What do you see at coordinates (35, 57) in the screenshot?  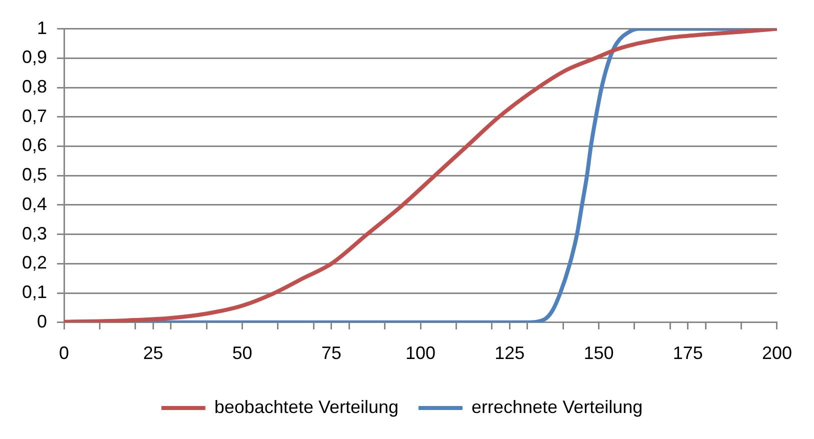 I see `y-tick-label: 0,9` at bounding box center [35, 57].